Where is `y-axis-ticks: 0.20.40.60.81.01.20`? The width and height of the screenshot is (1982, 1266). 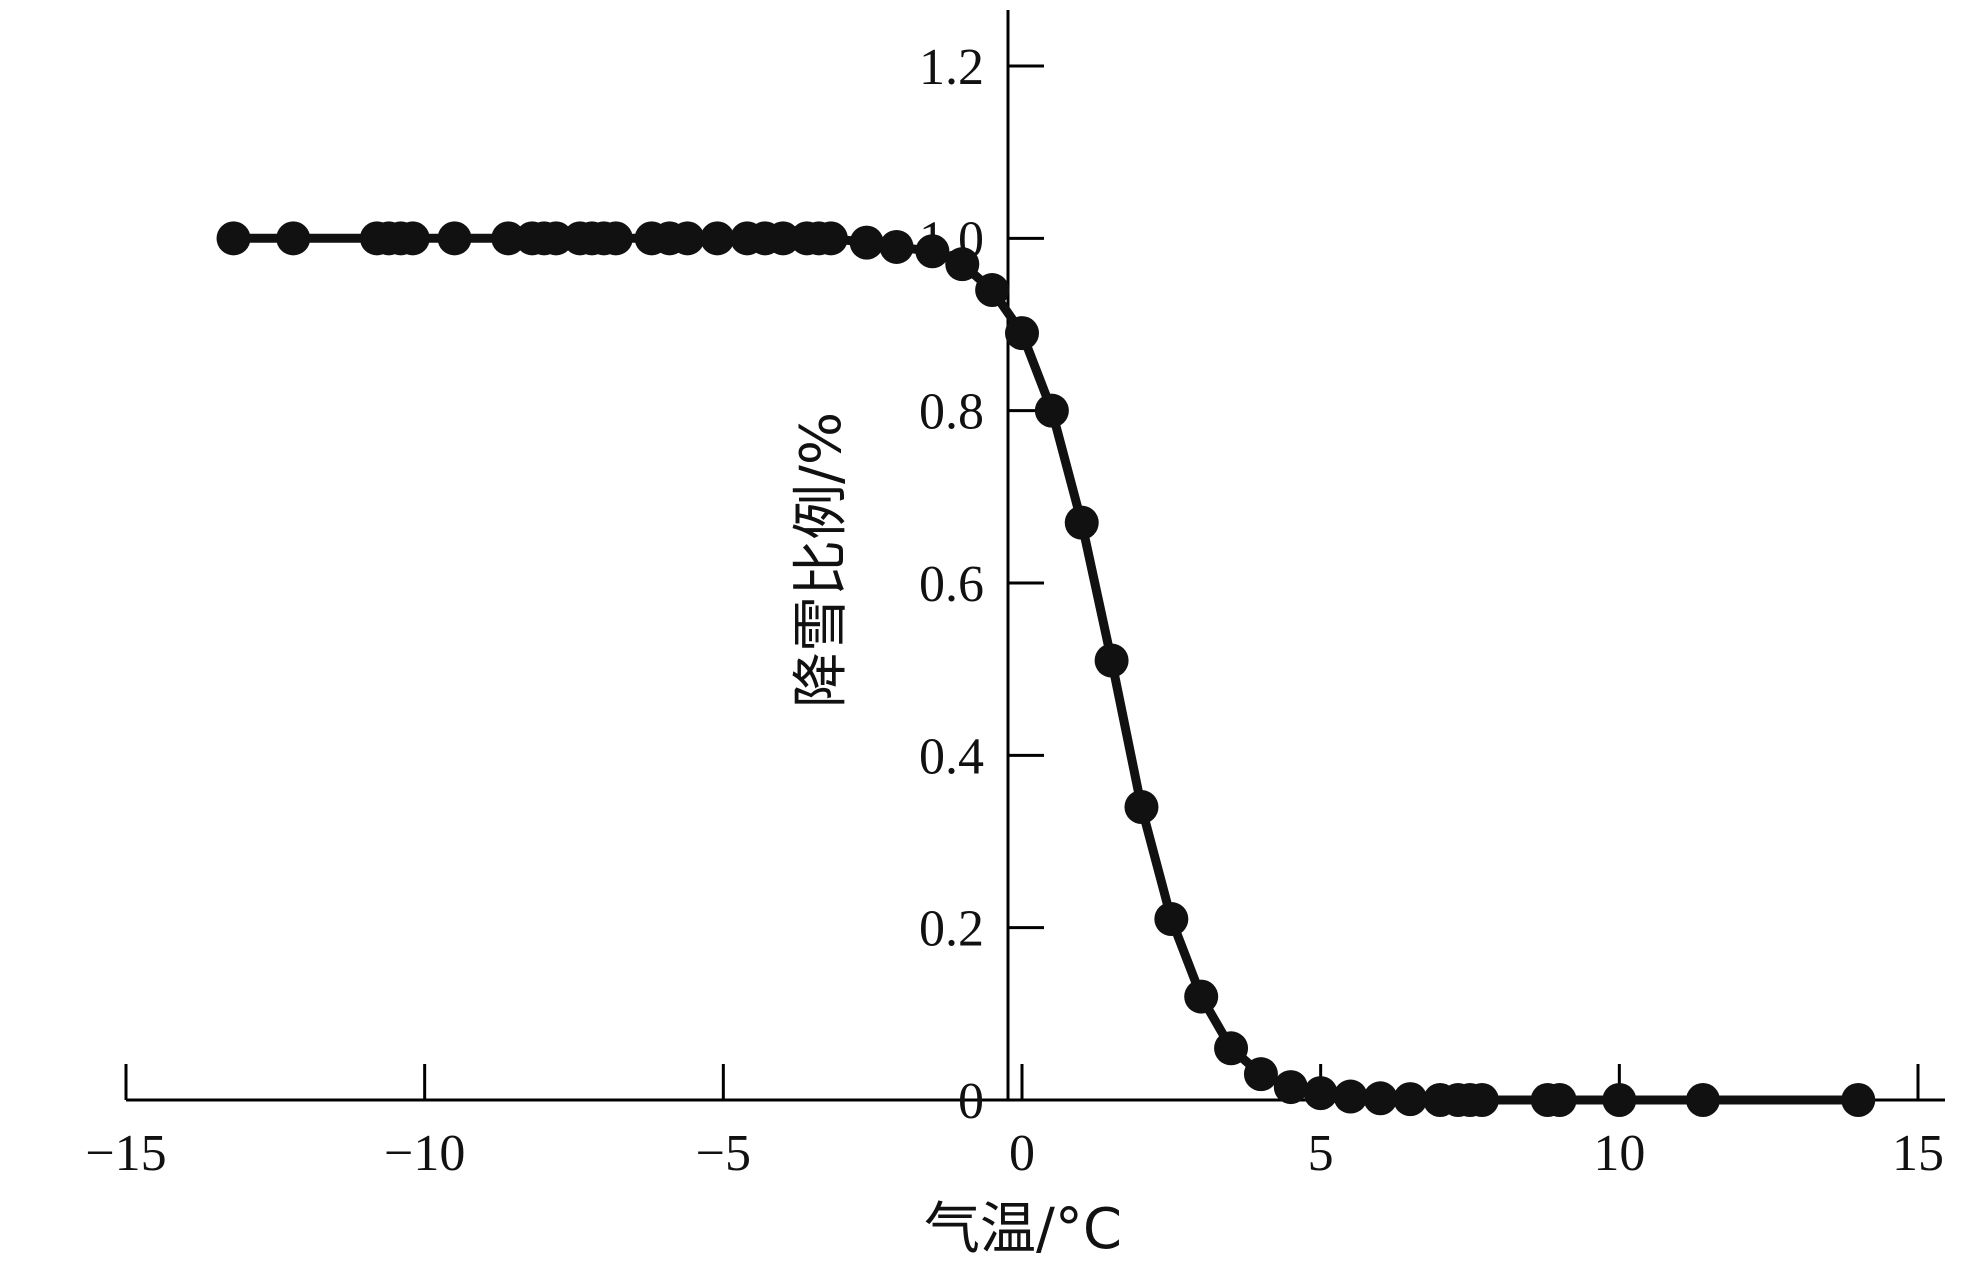 y-axis-ticks: 0.20.40.60.81.01.20 is located at coordinates (981, 584).